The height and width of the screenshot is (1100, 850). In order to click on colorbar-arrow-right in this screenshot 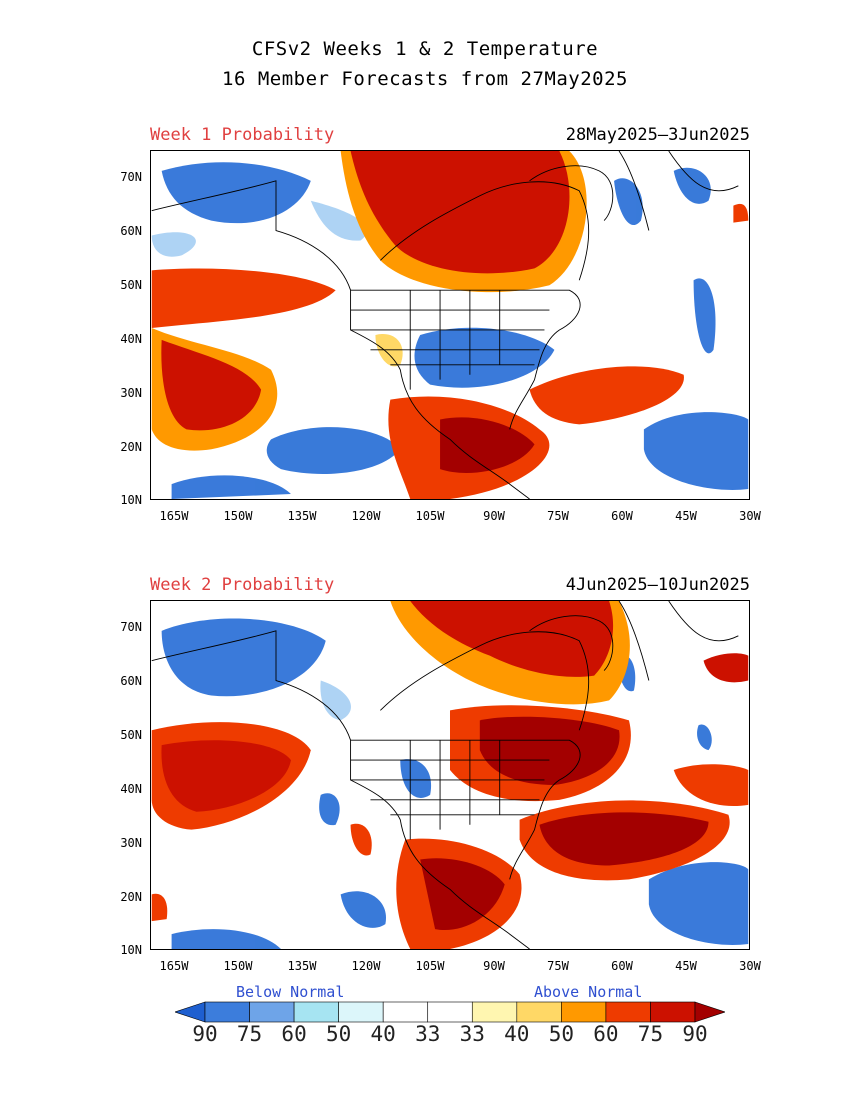, I will do `click(709, 1012)`.